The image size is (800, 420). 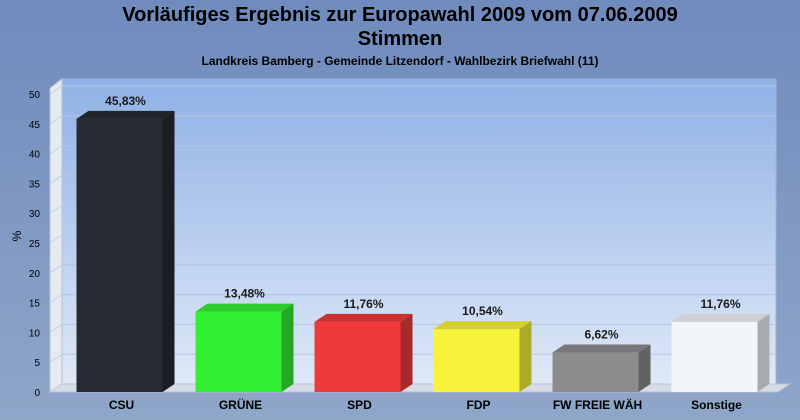 I want to click on x-category-label: FDP, so click(x=479, y=405).